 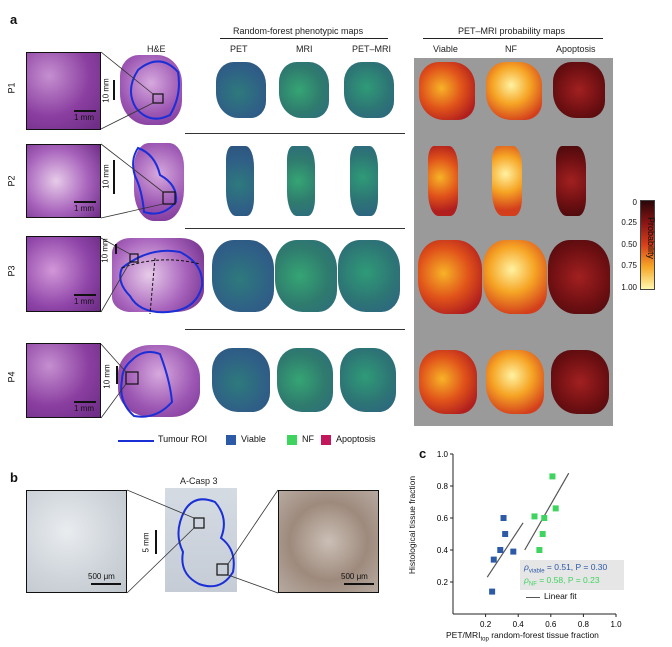 I want to click on stats-nf-sub: NF, so click(x=532, y=584).